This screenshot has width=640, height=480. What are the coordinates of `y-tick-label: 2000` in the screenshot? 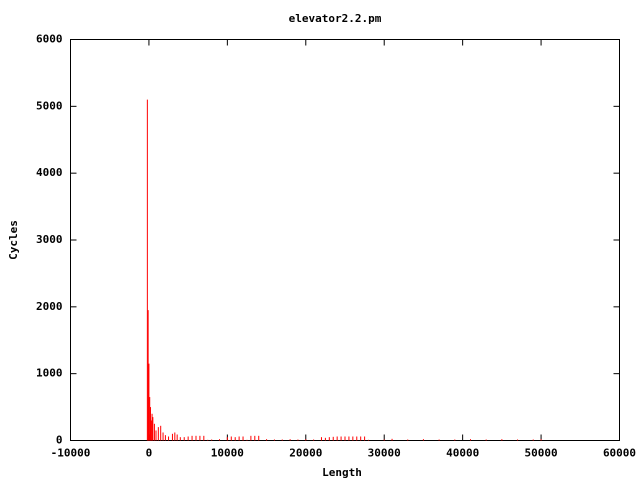 It's located at (49, 306).